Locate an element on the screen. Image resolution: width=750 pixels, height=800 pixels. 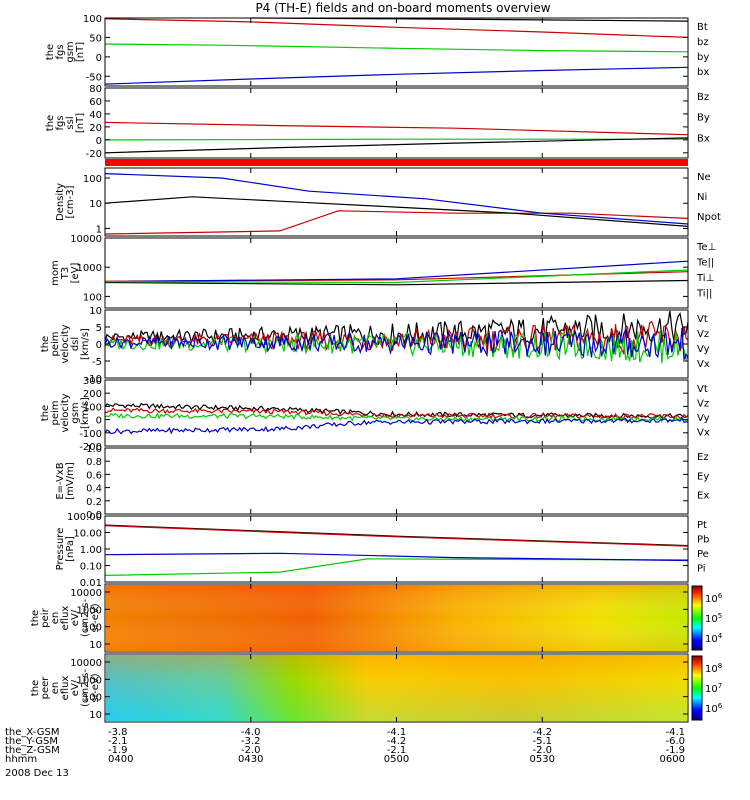
series-line-Npot is located at coordinates (396, 199).